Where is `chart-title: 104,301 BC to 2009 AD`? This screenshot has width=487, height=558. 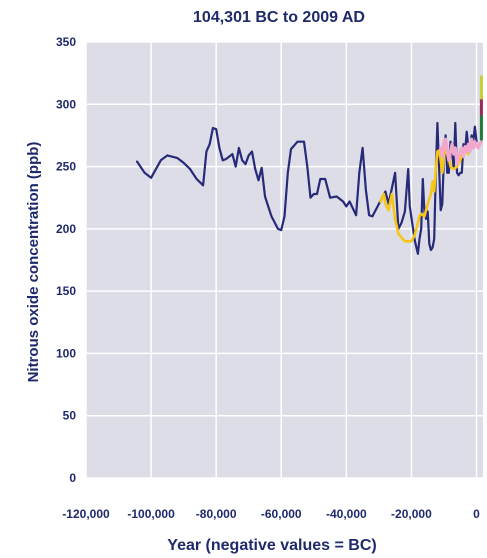
chart-title: 104,301 BC to 2009 AD is located at coordinates (279, 17).